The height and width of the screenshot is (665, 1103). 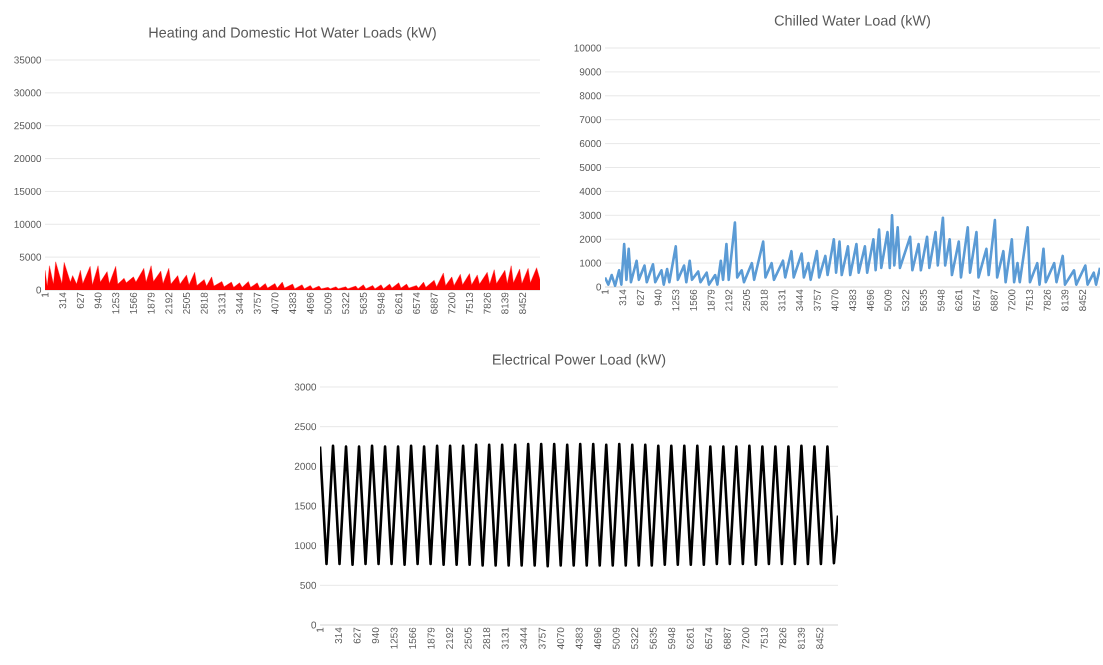 What do you see at coordinates (28, 191) in the screenshot?
I see `y-tick-label: 15000` at bounding box center [28, 191].